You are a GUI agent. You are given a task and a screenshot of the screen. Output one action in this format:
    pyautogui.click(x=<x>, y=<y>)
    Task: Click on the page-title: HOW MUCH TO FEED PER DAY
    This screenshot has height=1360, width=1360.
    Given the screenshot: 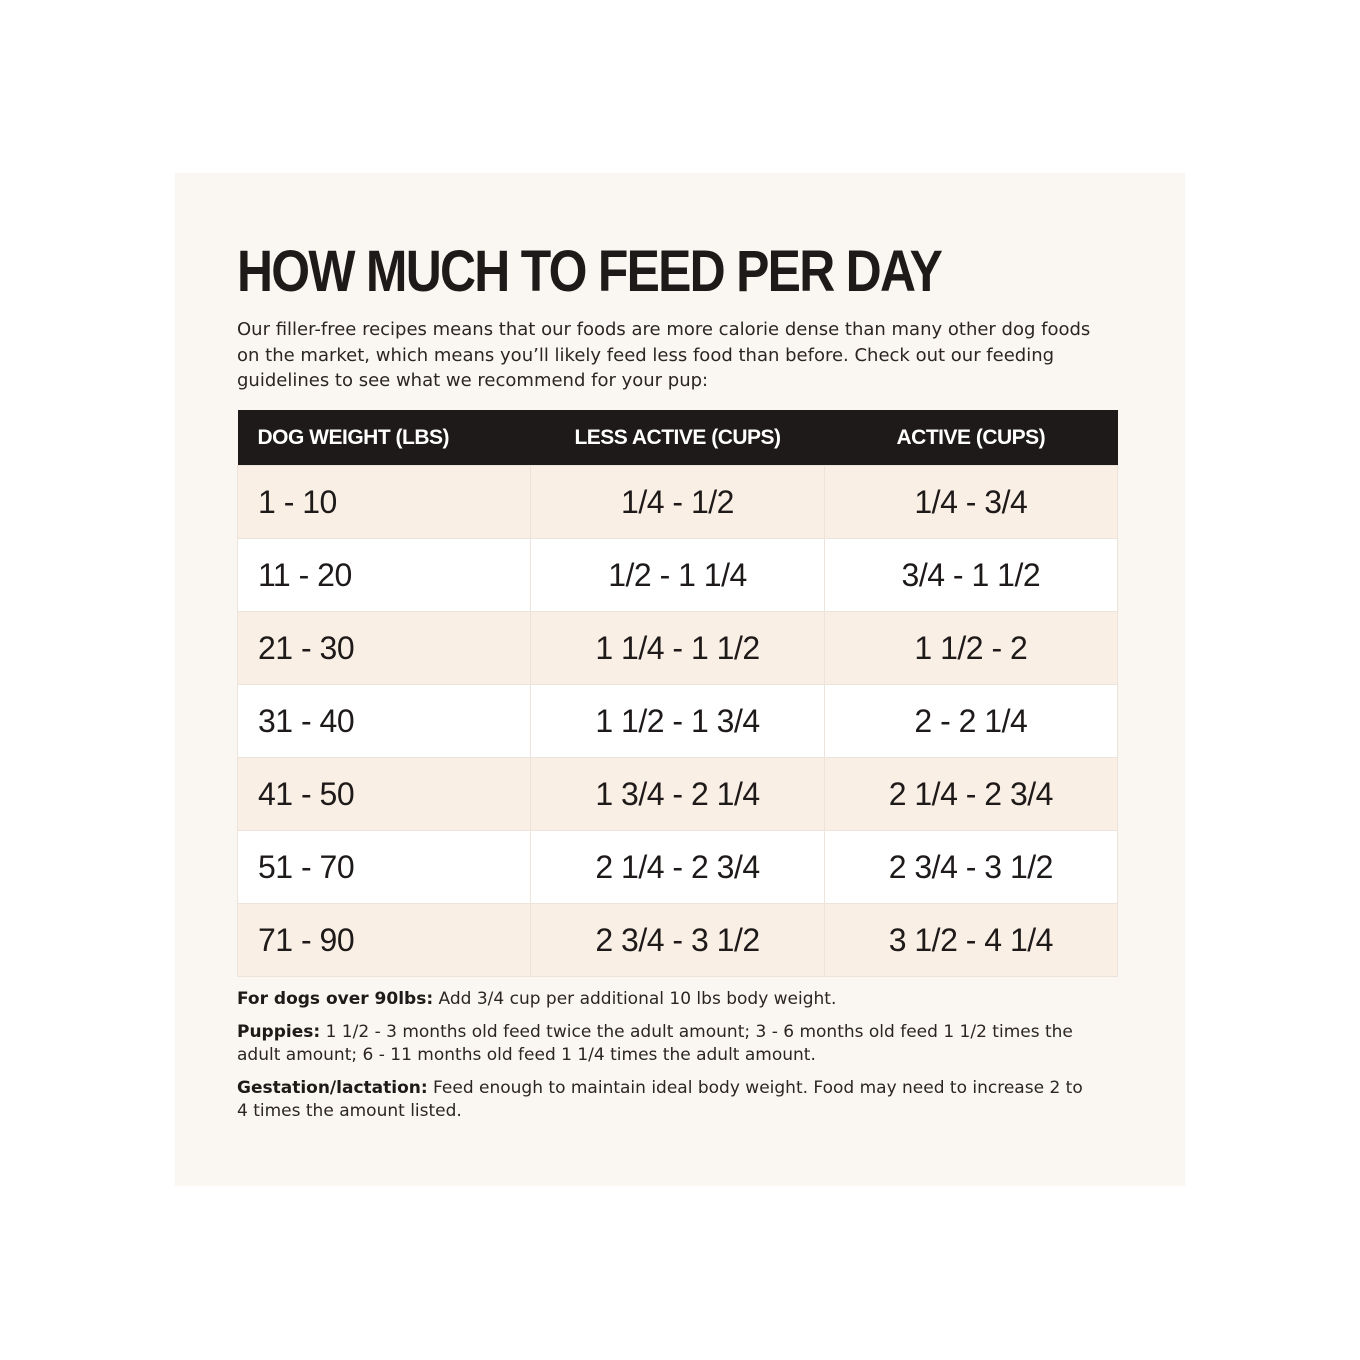 What is the action you would take?
    pyautogui.click(x=590, y=271)
    